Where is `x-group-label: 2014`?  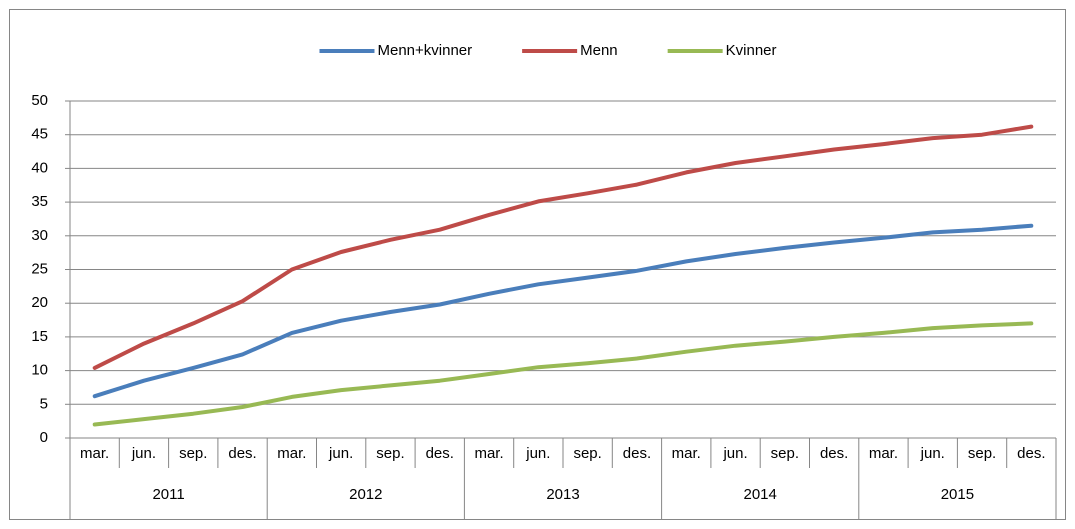 x-group-label: 2014 is located at coordinates (760, 494).